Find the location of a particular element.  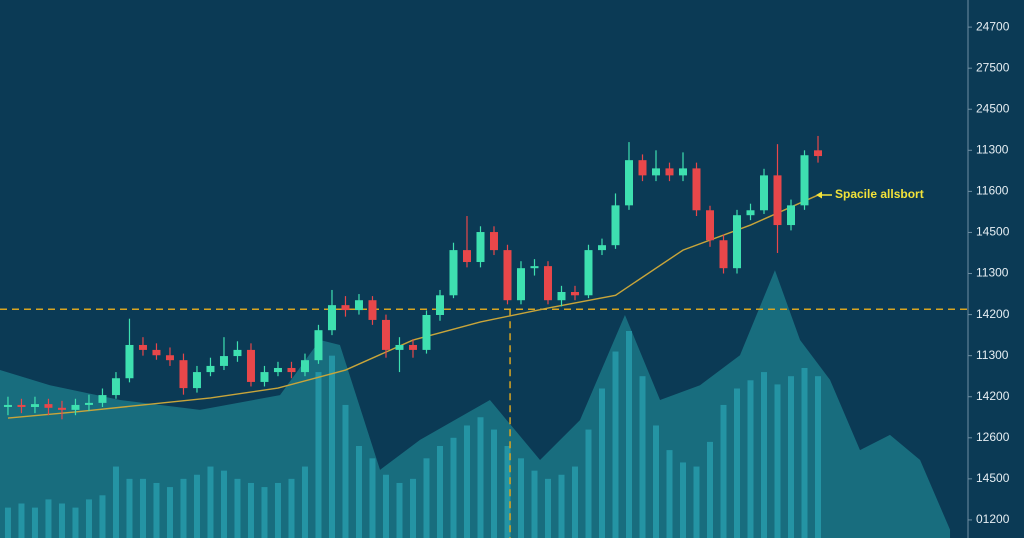

y-tick-label: 01200 is located at coordinates (993, 519).